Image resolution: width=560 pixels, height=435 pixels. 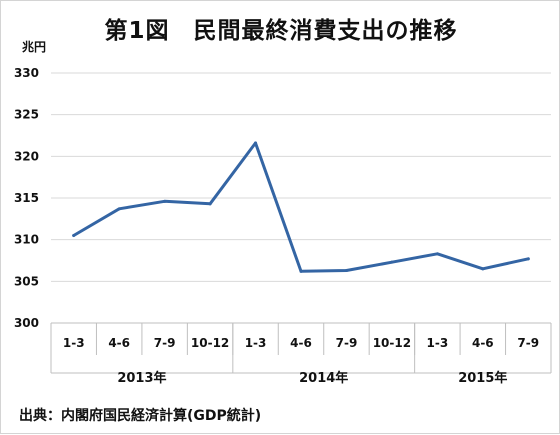 What do you see at coordinates (26, 240) in the screenshot?
I see `y-tick-label: 310` at bounding box center [26, 240].